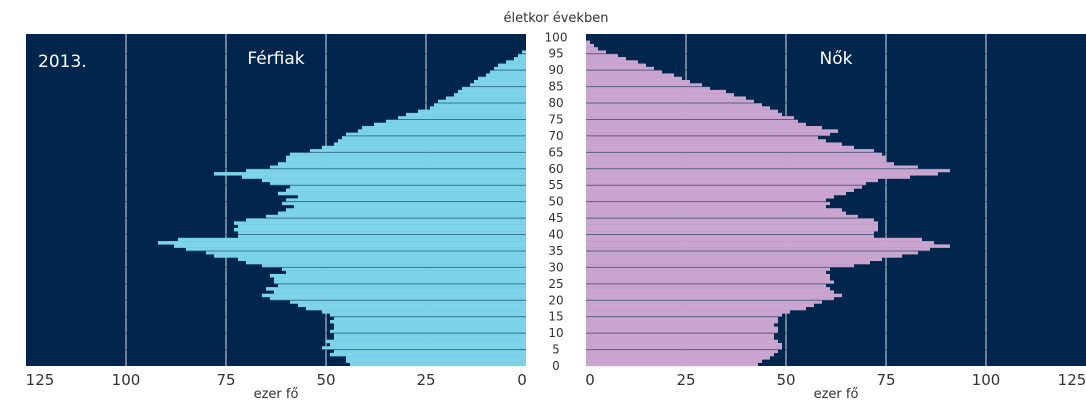  Describe the element at coordinates (325, 380) in the screenshot. I see `x-tick-label: 50` at that location.